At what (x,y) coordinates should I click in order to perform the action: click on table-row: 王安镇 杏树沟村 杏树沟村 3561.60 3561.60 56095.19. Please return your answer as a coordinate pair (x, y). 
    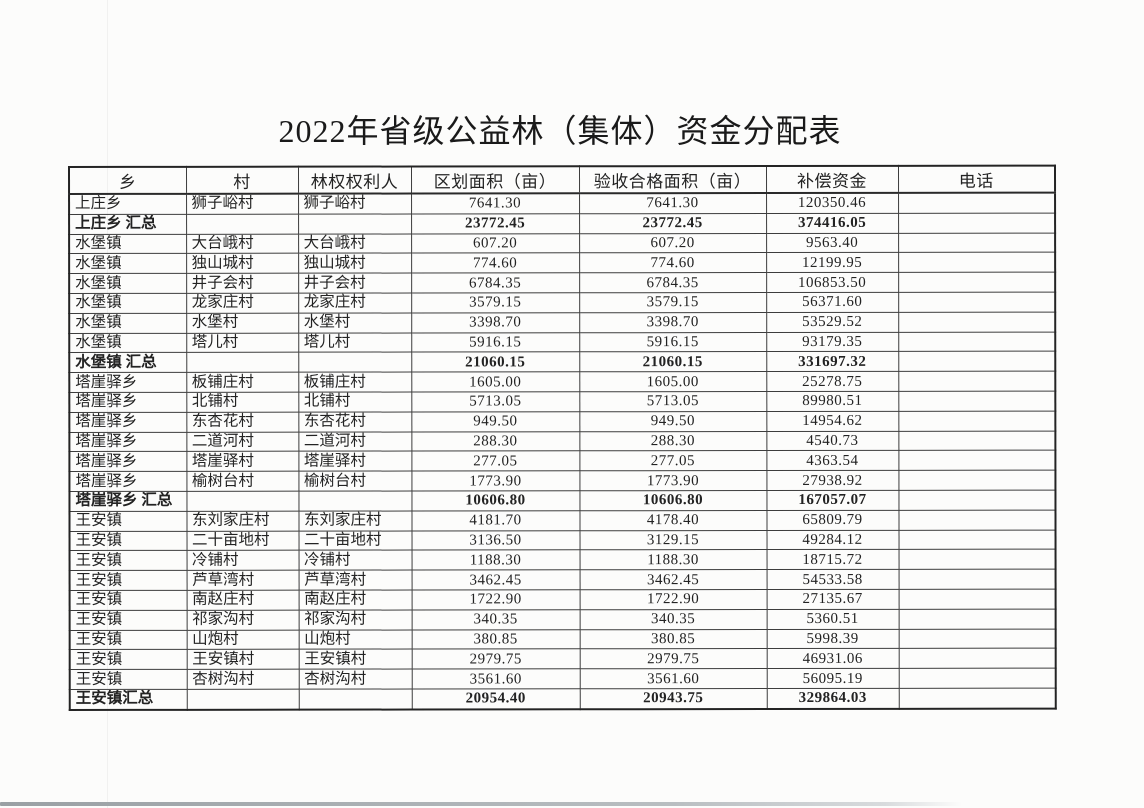
    Looking at the image, I should click on (562, 679).